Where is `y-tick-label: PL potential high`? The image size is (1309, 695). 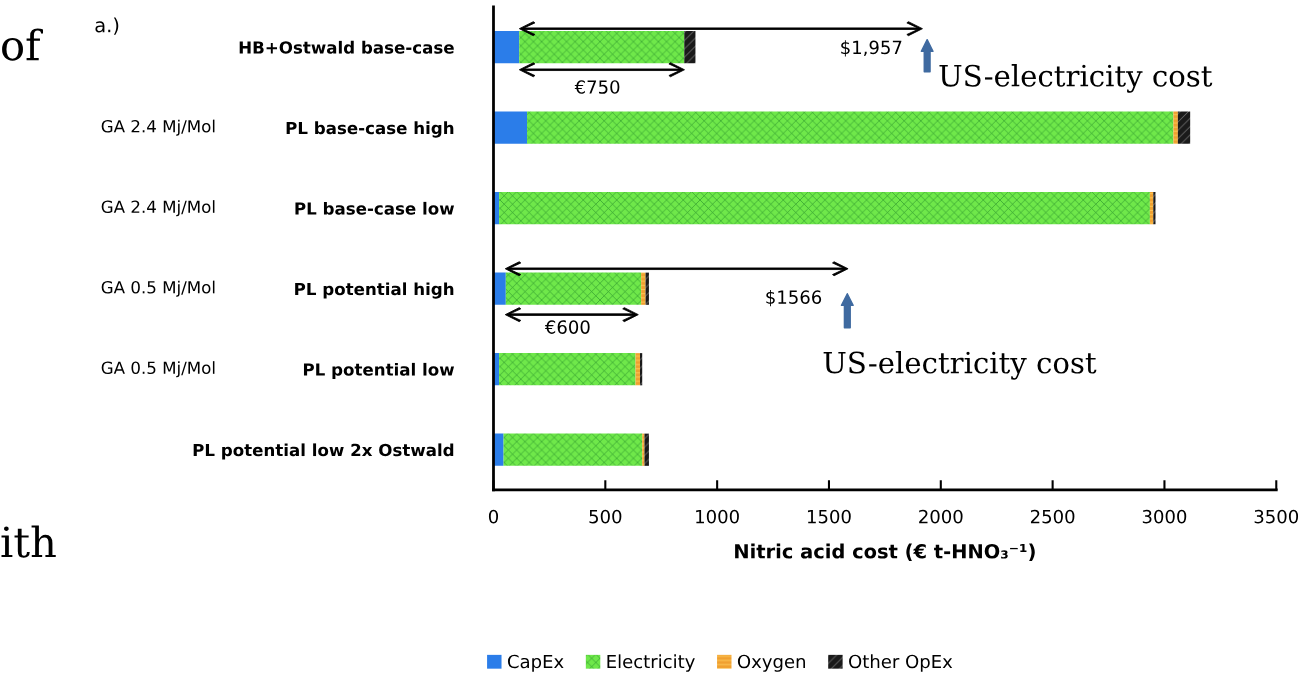
y-tick-label: PL potential high is located at coordinates (374, 290).